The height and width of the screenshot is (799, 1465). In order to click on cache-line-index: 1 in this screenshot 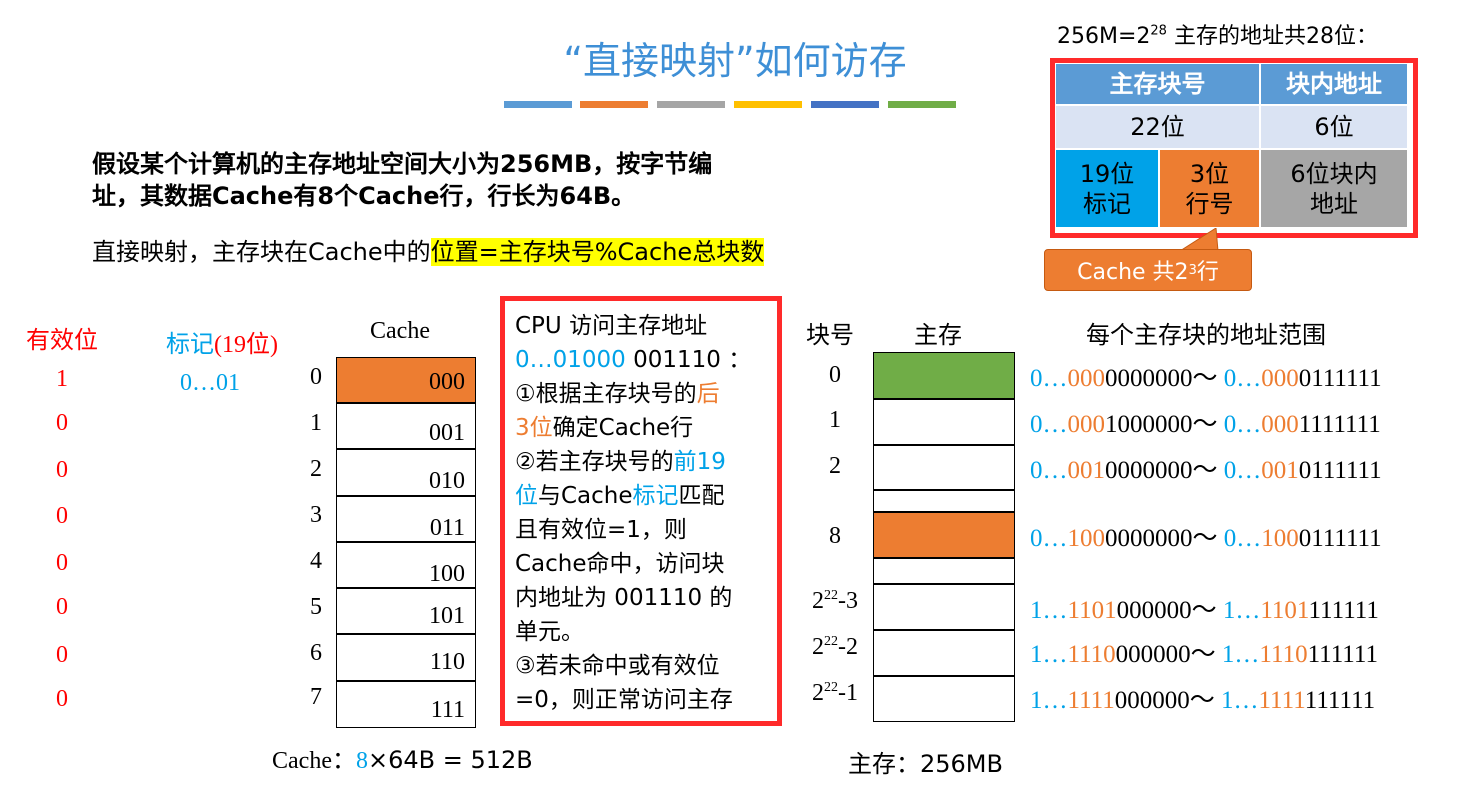, I will do `click(316, 423)`.